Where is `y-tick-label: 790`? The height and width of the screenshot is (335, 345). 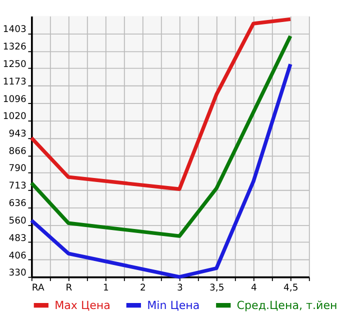
y-tick-label: 790 is located at coordinates (17, 168).